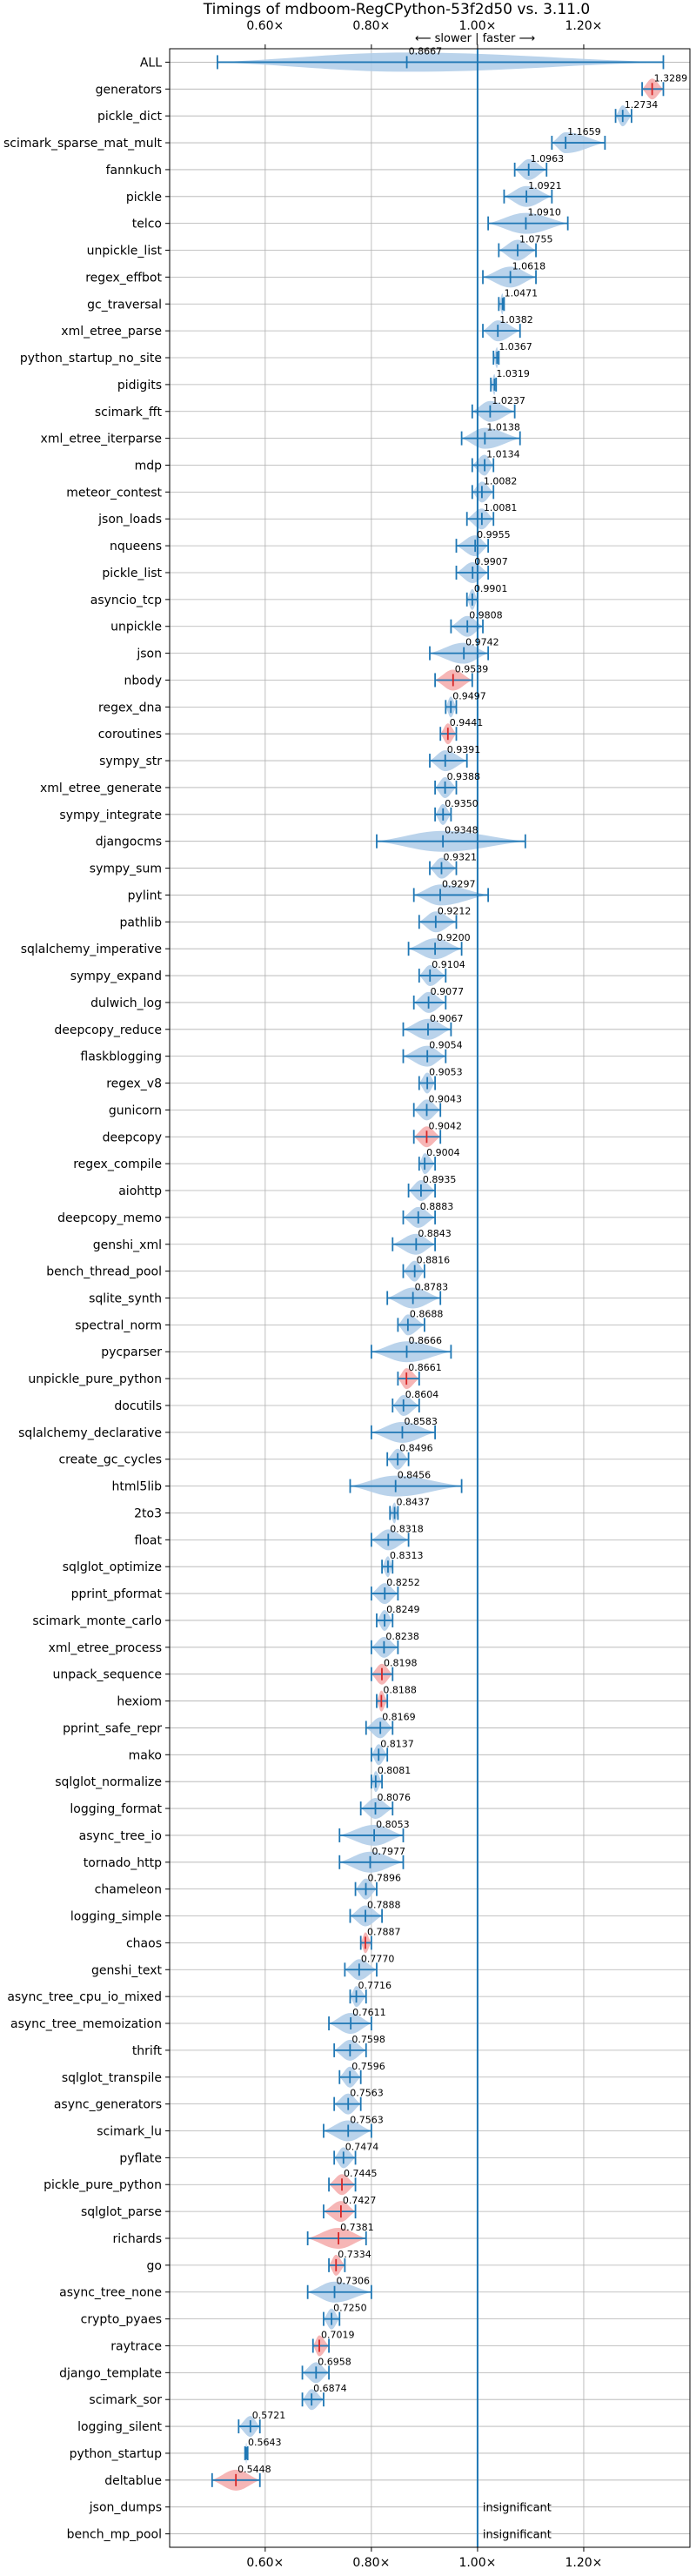 This screenshot has width=696, height=2576. I want to click on value-label-xml_etree_process: 0.8238, so click(402, 1636).